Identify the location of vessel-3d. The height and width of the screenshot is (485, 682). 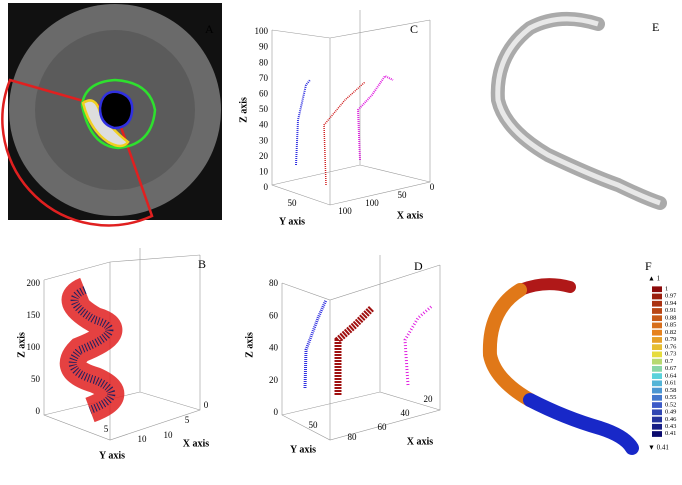
(578, 110).